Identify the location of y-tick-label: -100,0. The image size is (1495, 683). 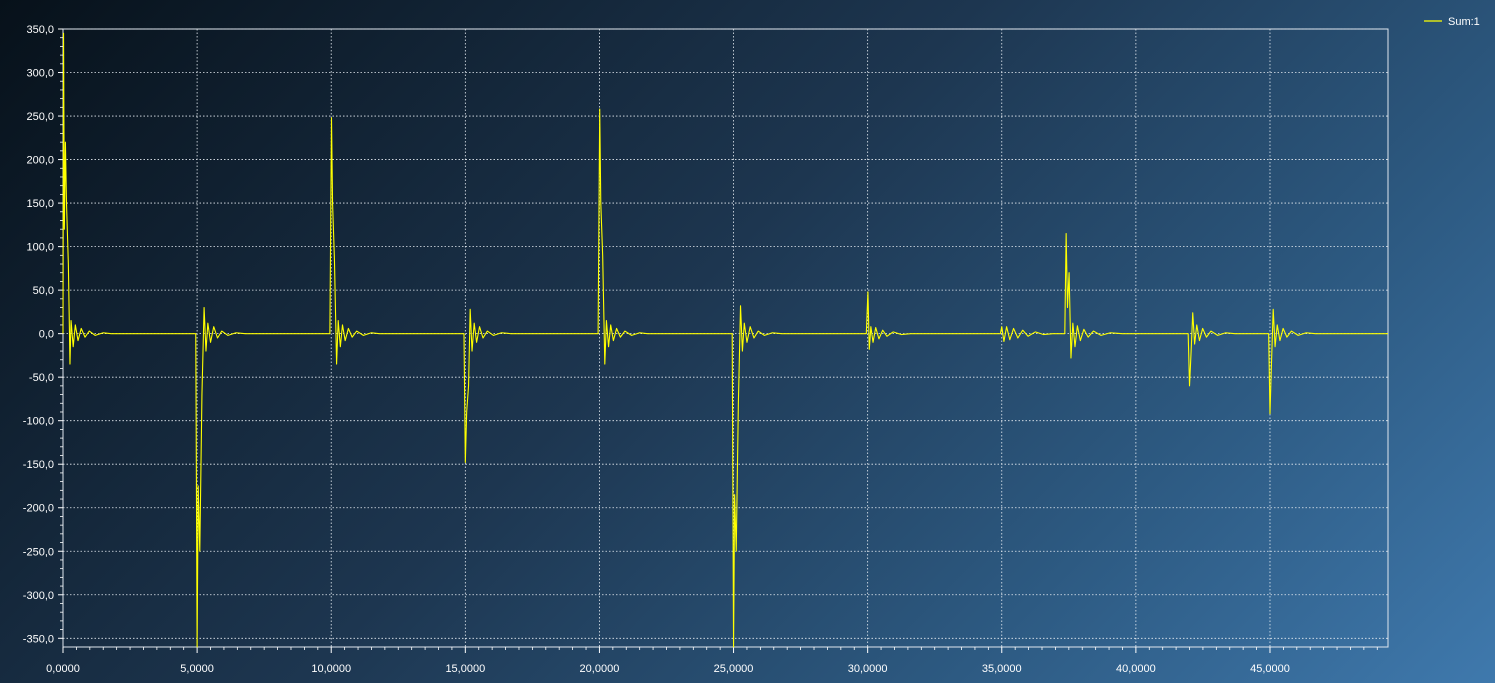
(38, 422).